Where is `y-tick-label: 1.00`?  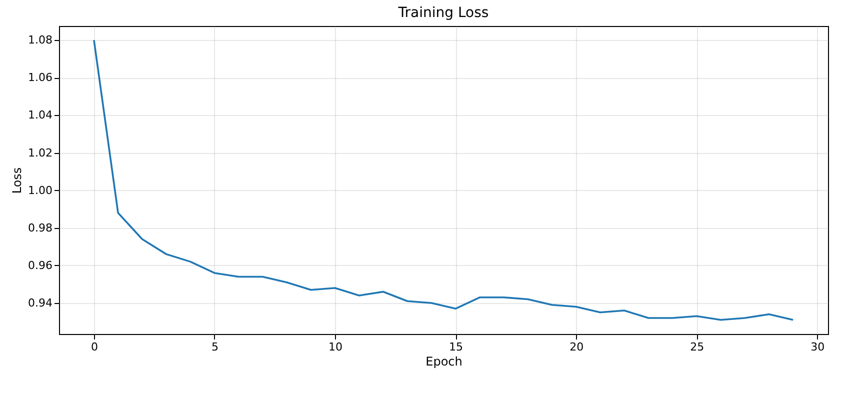 y-tick-label: 1.00 is located at coordinates (40, 190).